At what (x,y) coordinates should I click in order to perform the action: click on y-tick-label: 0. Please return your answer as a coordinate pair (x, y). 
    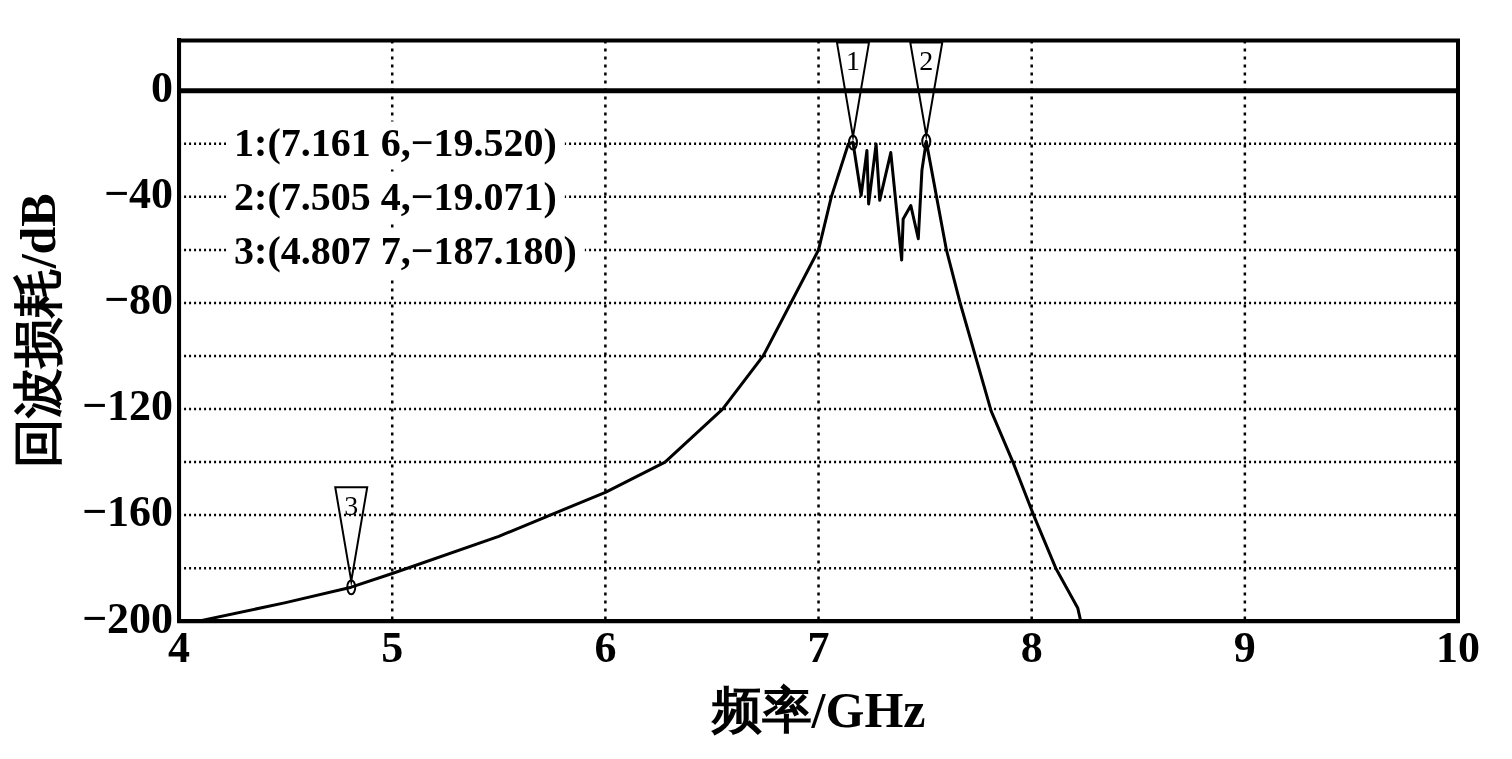
    Looking at the image, I should click on (162, 88).